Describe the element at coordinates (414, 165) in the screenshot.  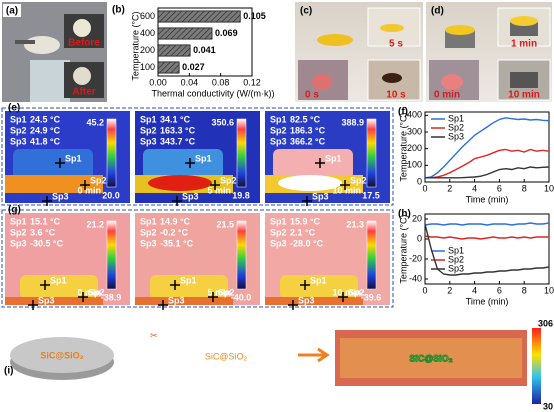
I see `y-tick-label: 100` at that location.